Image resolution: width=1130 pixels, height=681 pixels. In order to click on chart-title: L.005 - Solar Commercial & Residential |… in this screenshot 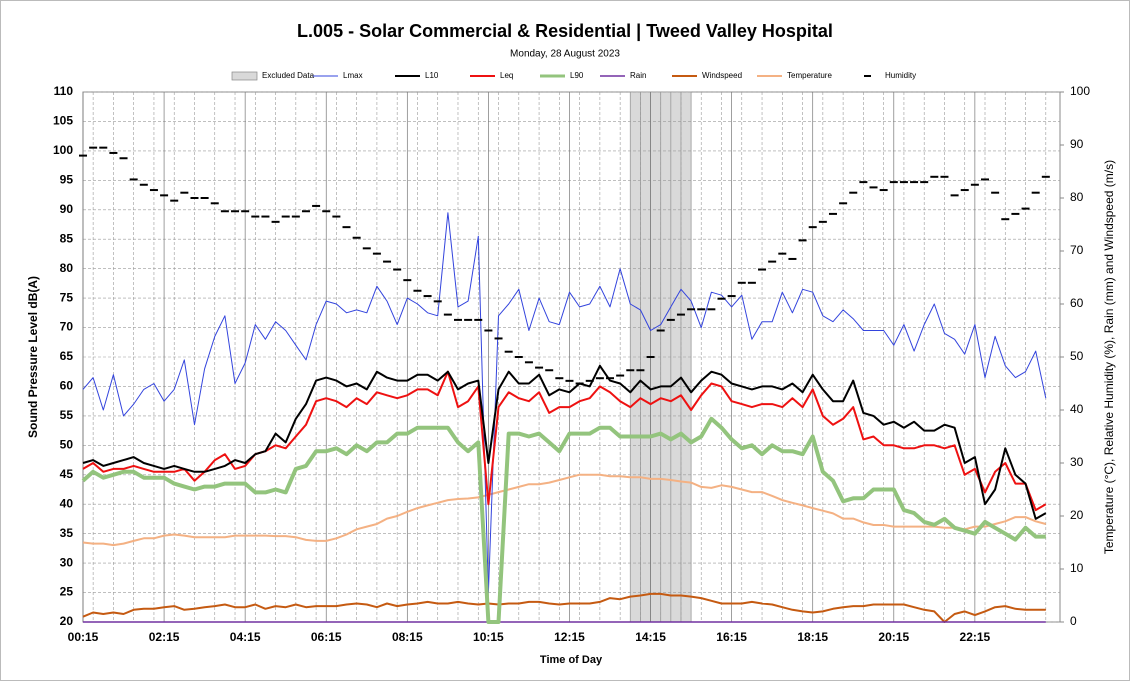, I will do `click(565, 31)`.